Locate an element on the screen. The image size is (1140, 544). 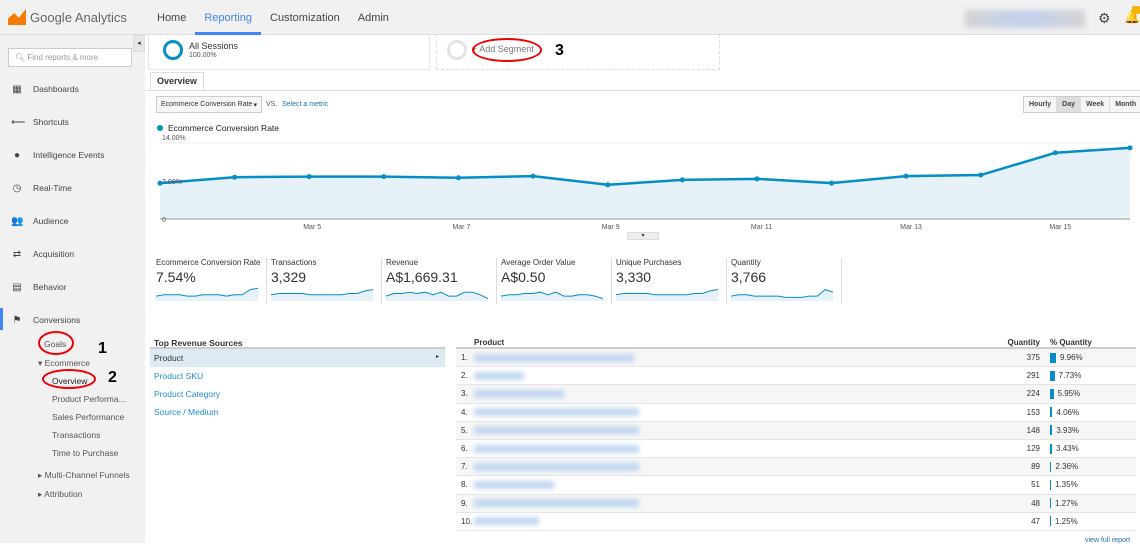
sidebar-item-audience: 👥 Audience is located at coordinates (66, 221).